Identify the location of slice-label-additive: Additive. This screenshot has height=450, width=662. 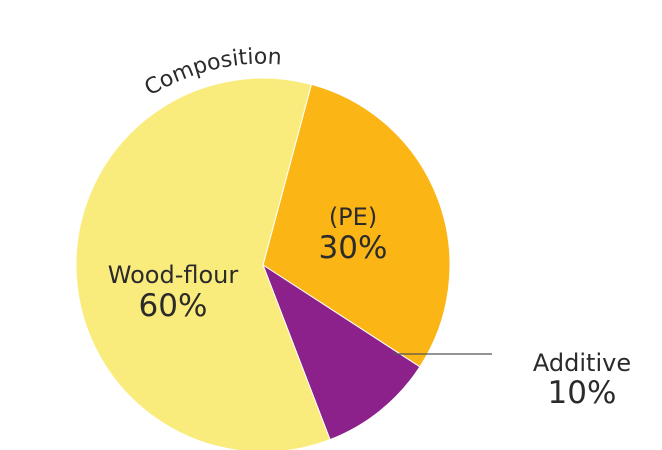
(582, 363).